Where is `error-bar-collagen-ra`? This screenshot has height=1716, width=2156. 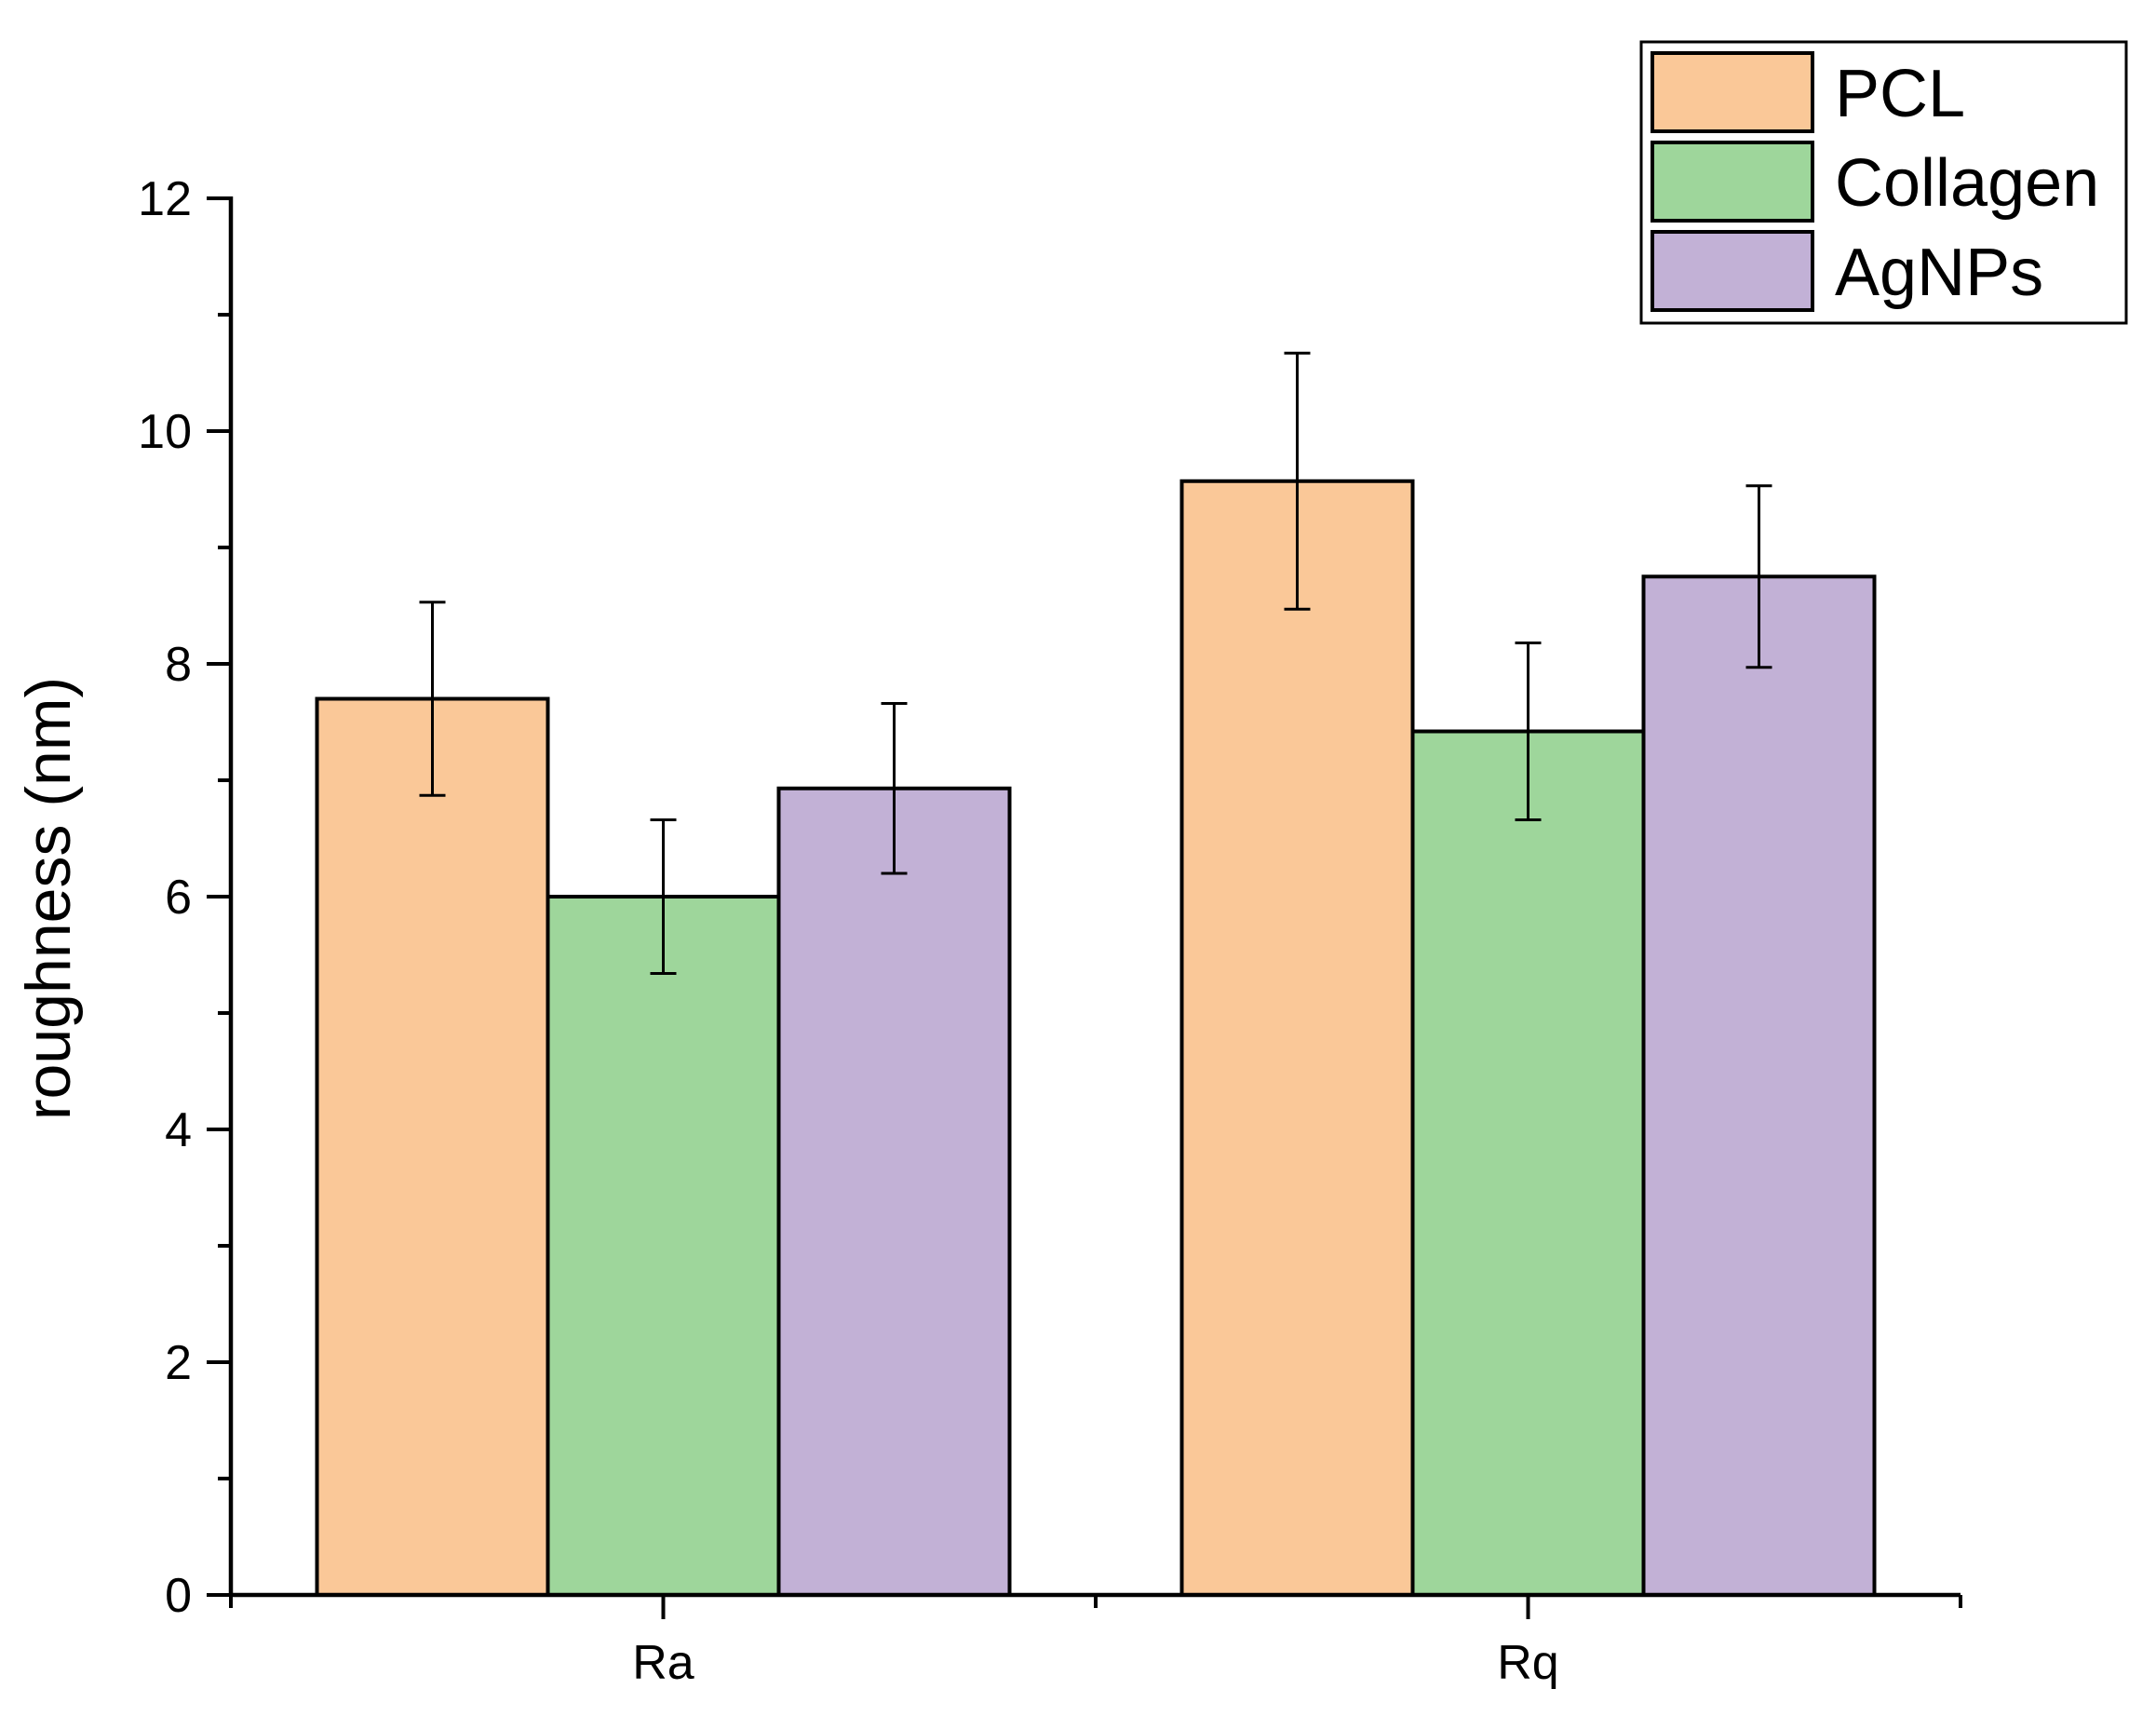
error-bar-collagen-ra is located at coordinates (663, 896).